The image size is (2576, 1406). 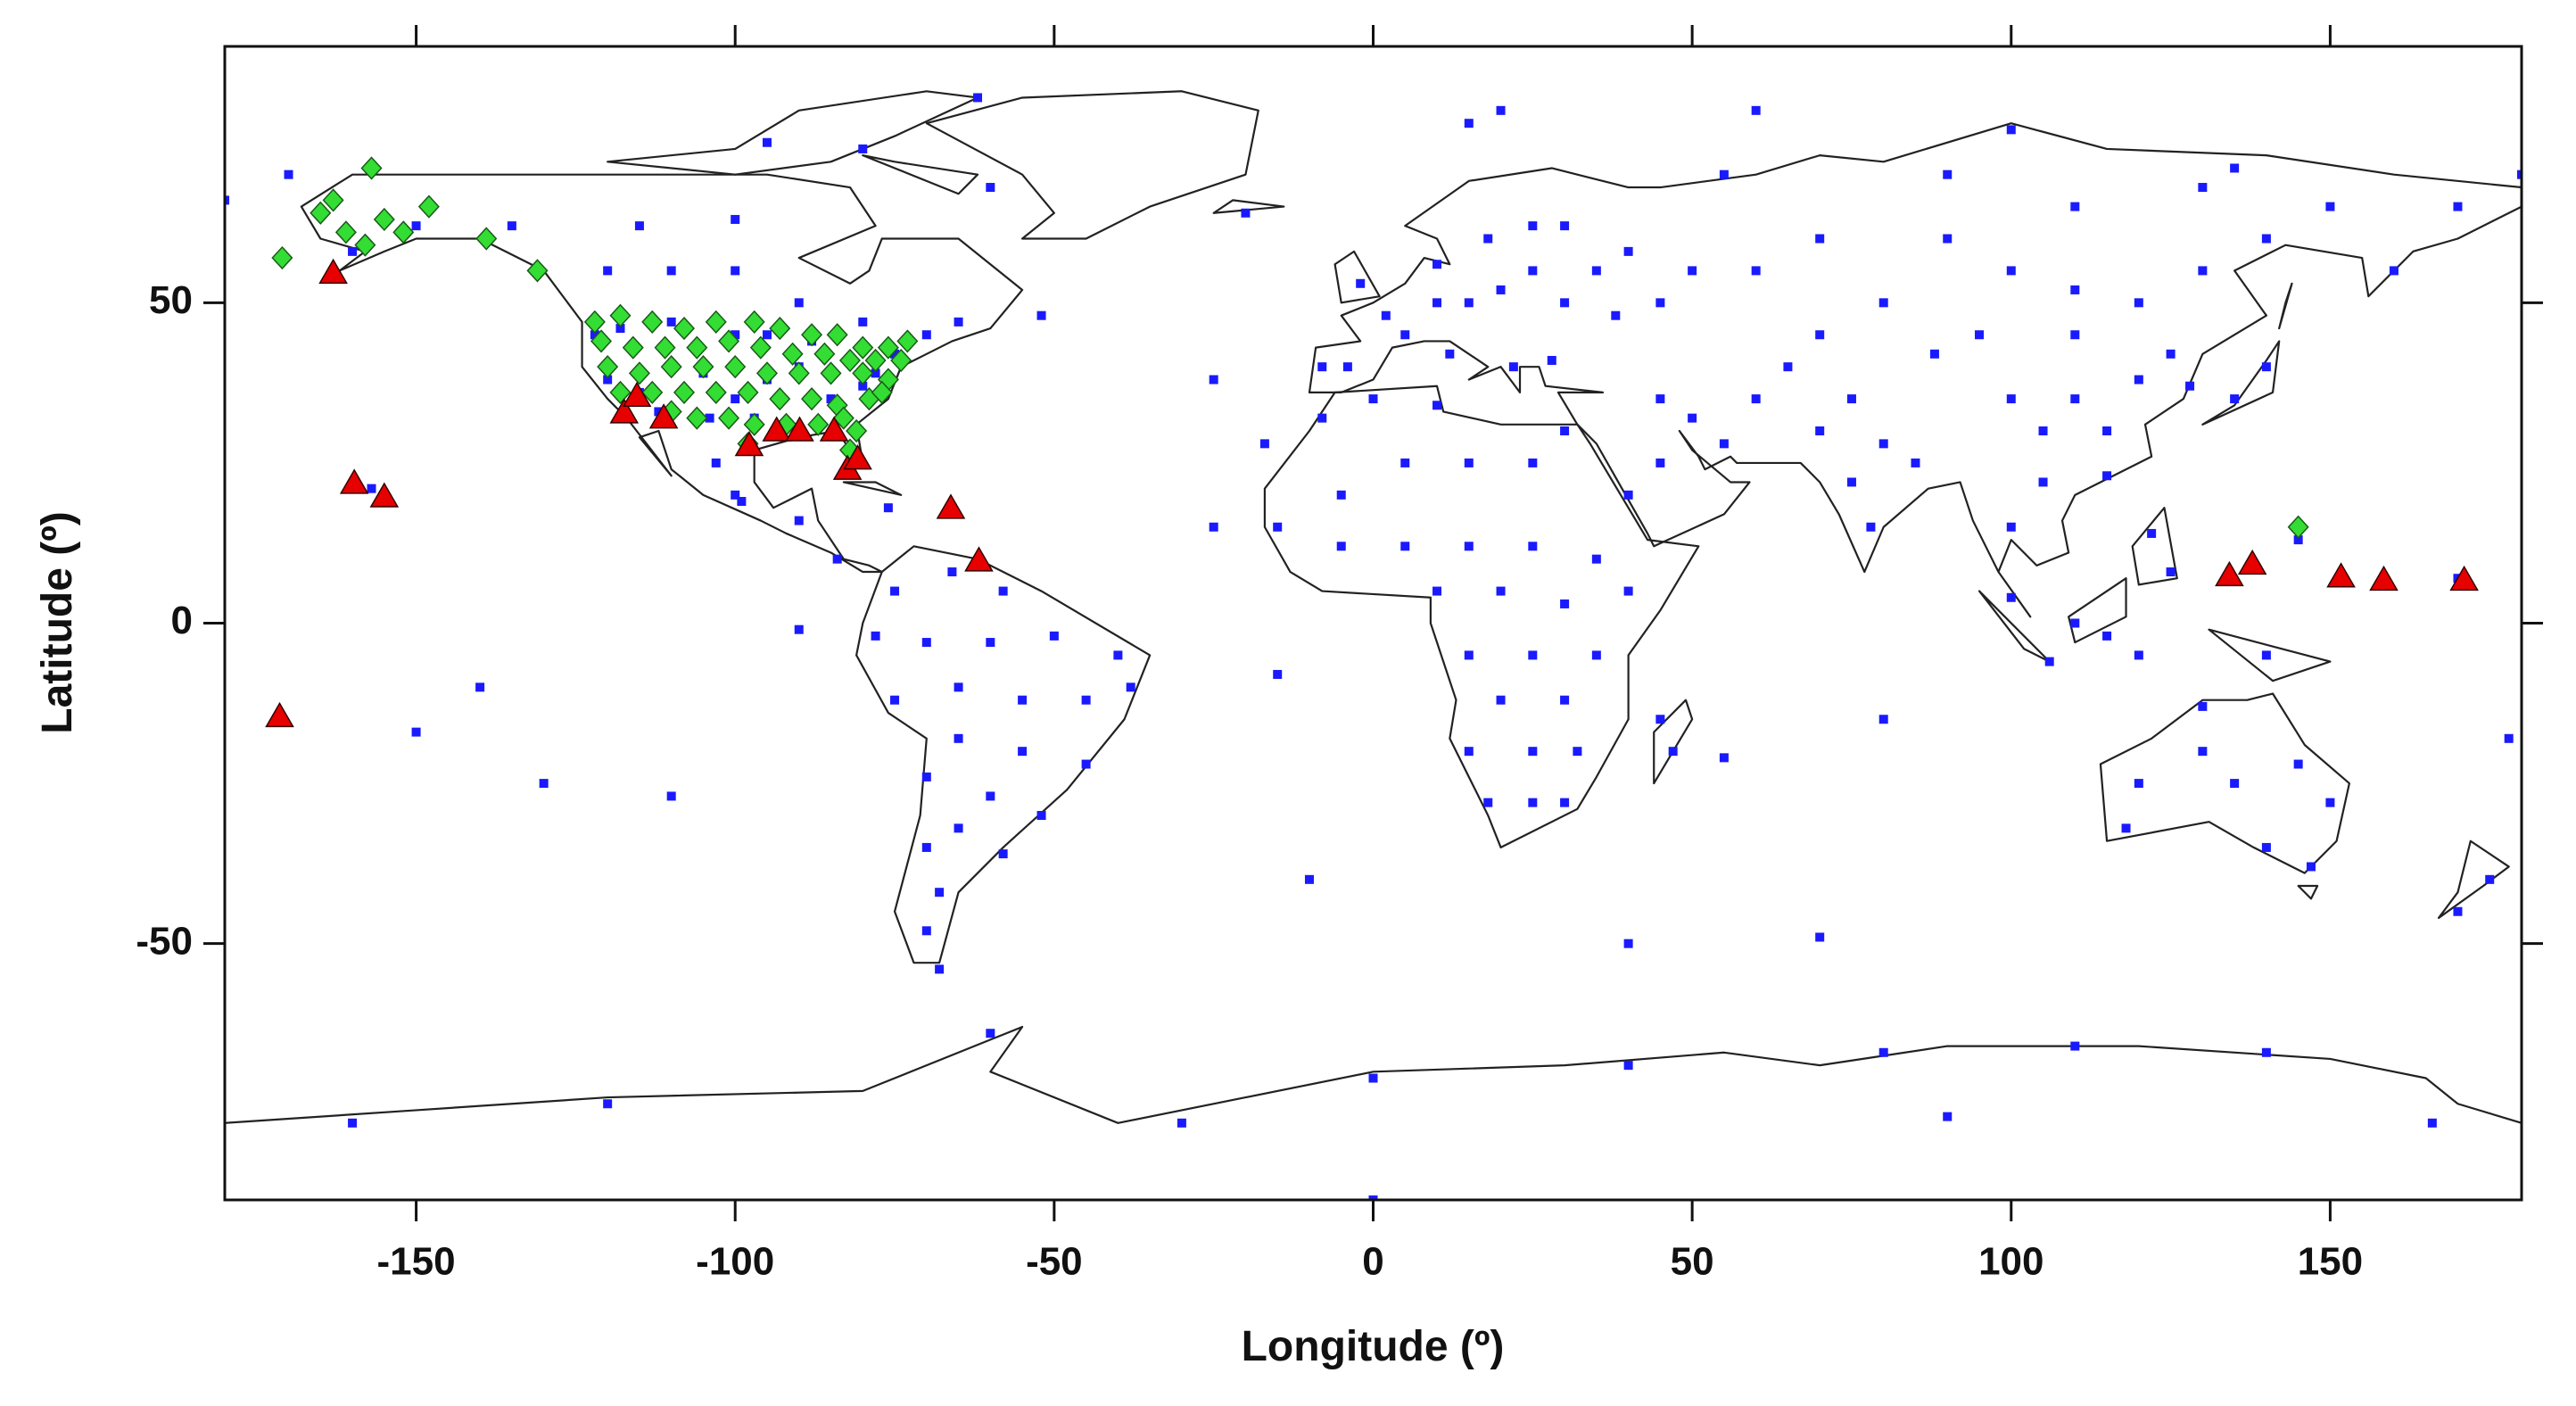 What do you see at coordinates (1692, 1262) in the screenshot?
I see `x-tick-label: 50` at bounding box center [1692, 1262].